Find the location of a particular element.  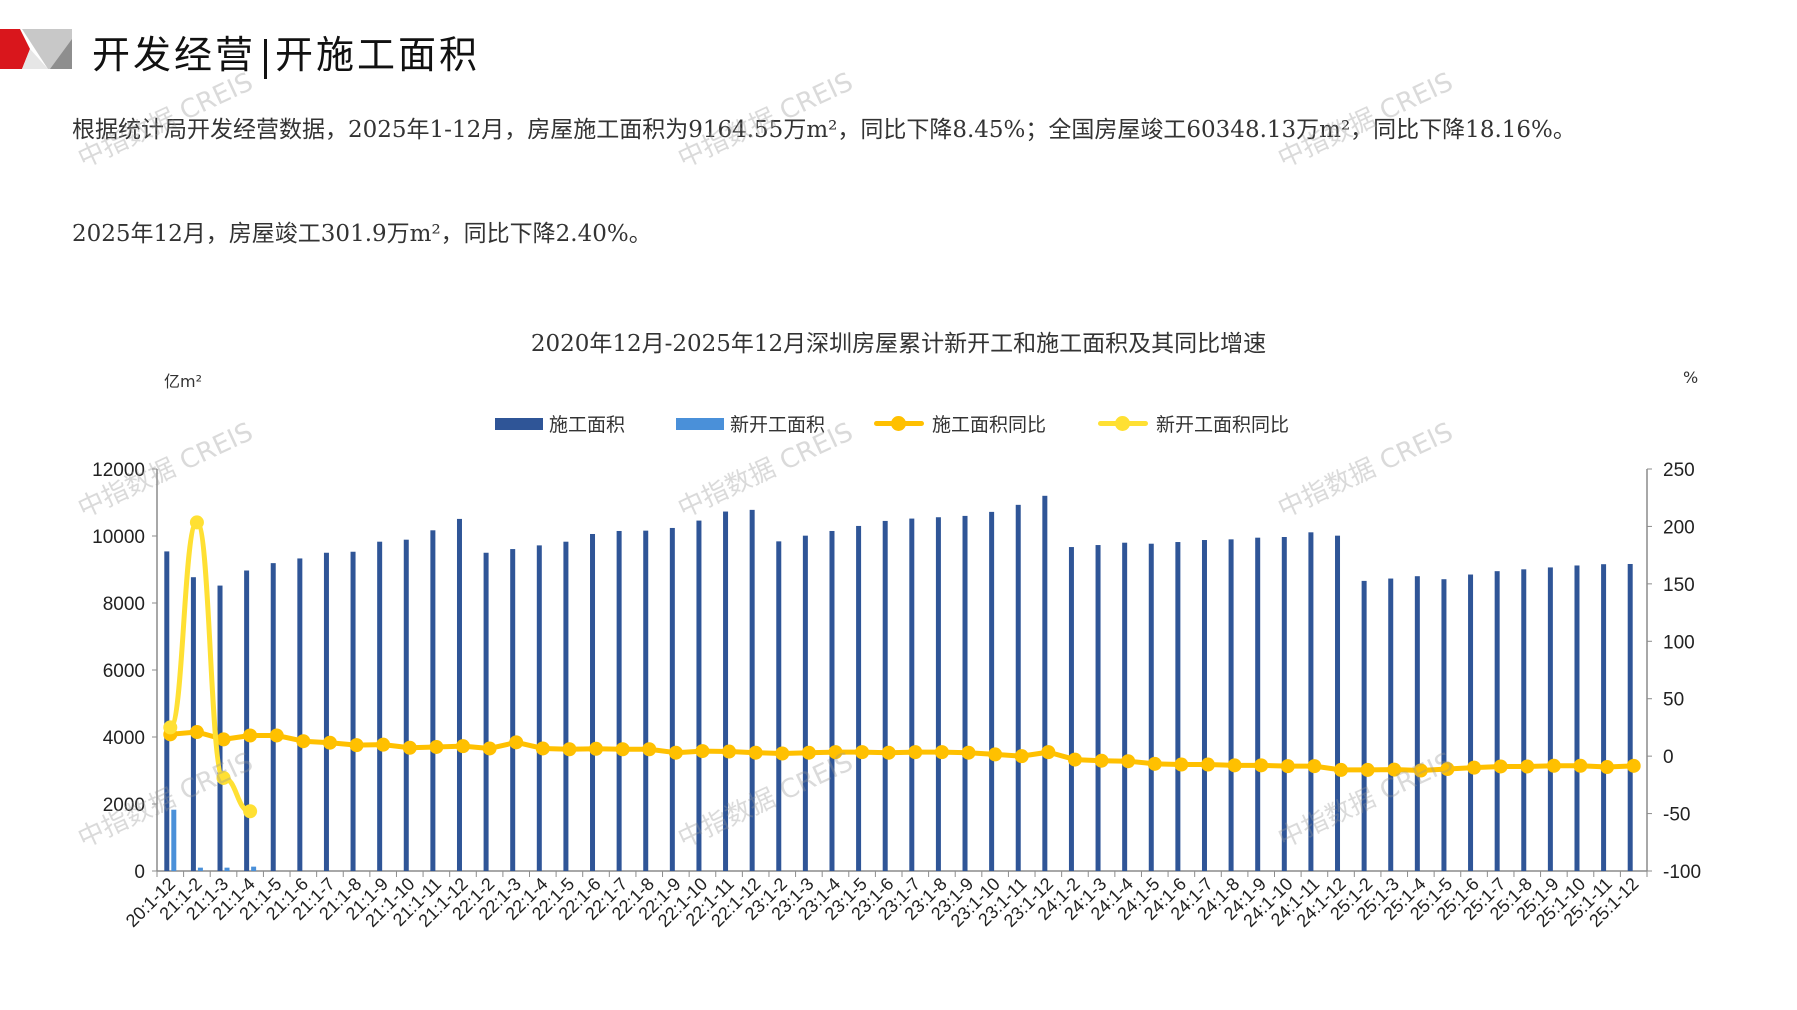

left-axis-tick-label: 2000 is located at coordinates (124, 805).